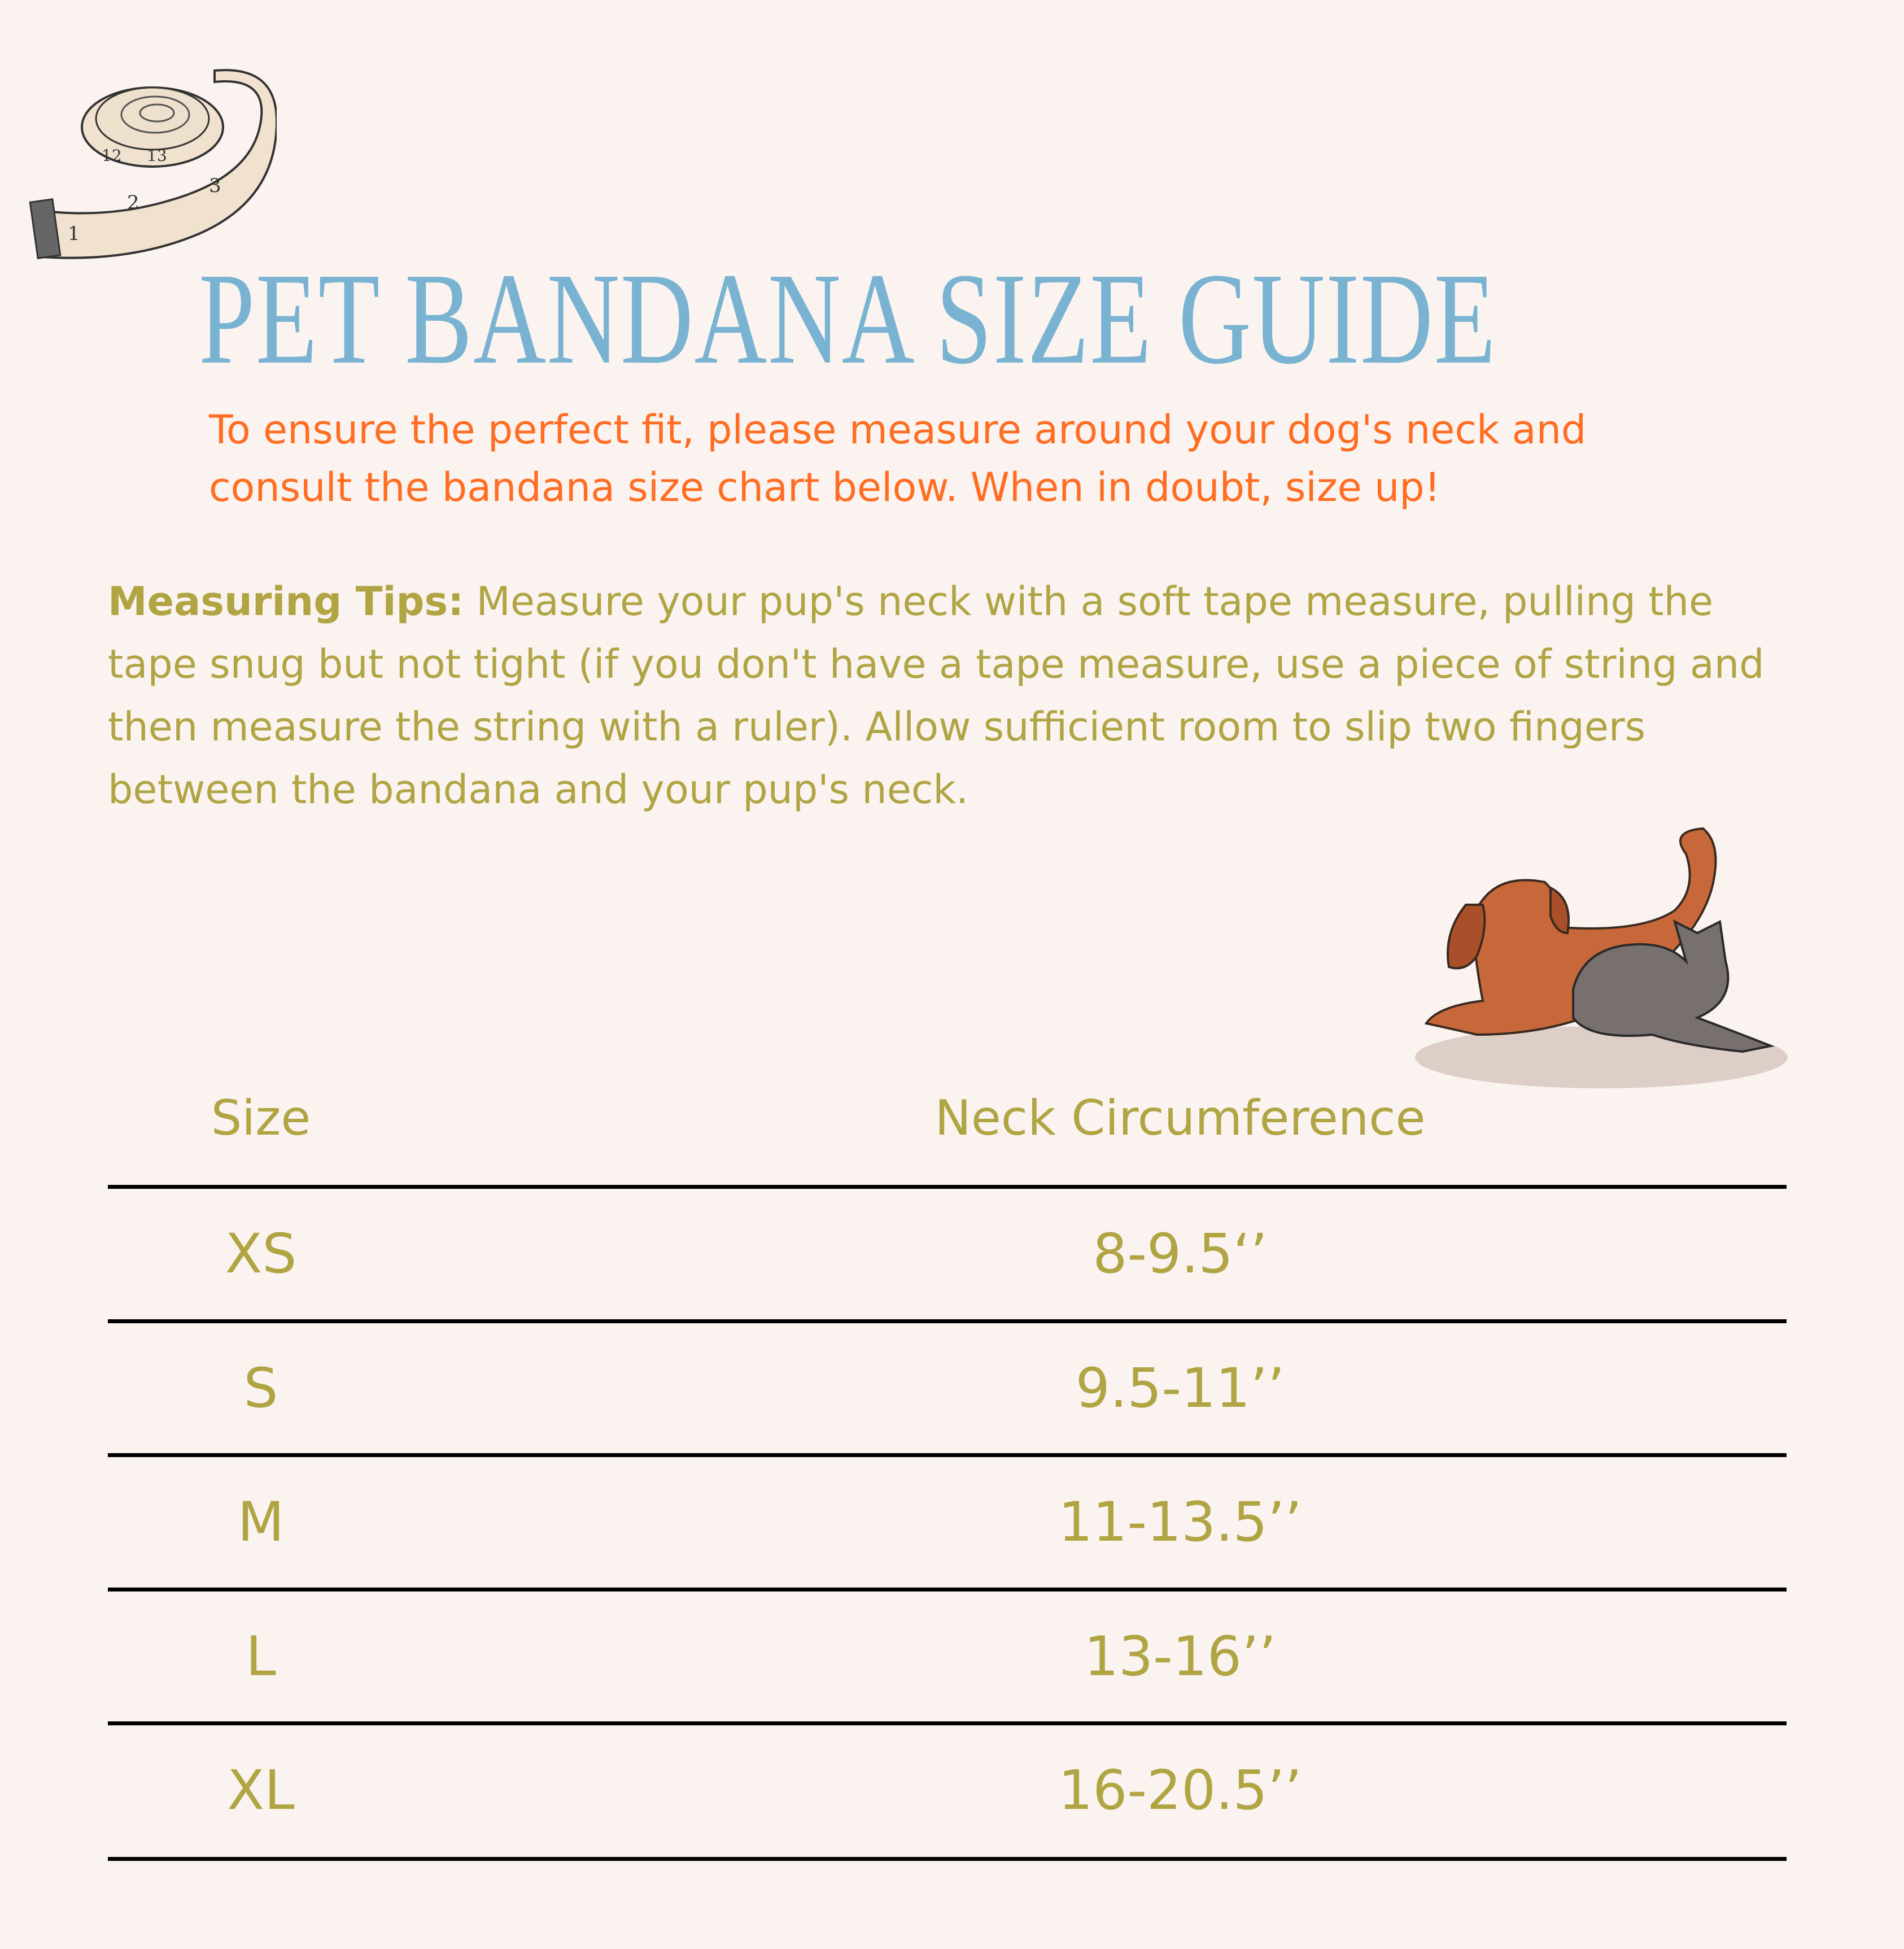  I want to click on tape-measure-icon: 1 2 3 12 13, so click(153, 164).